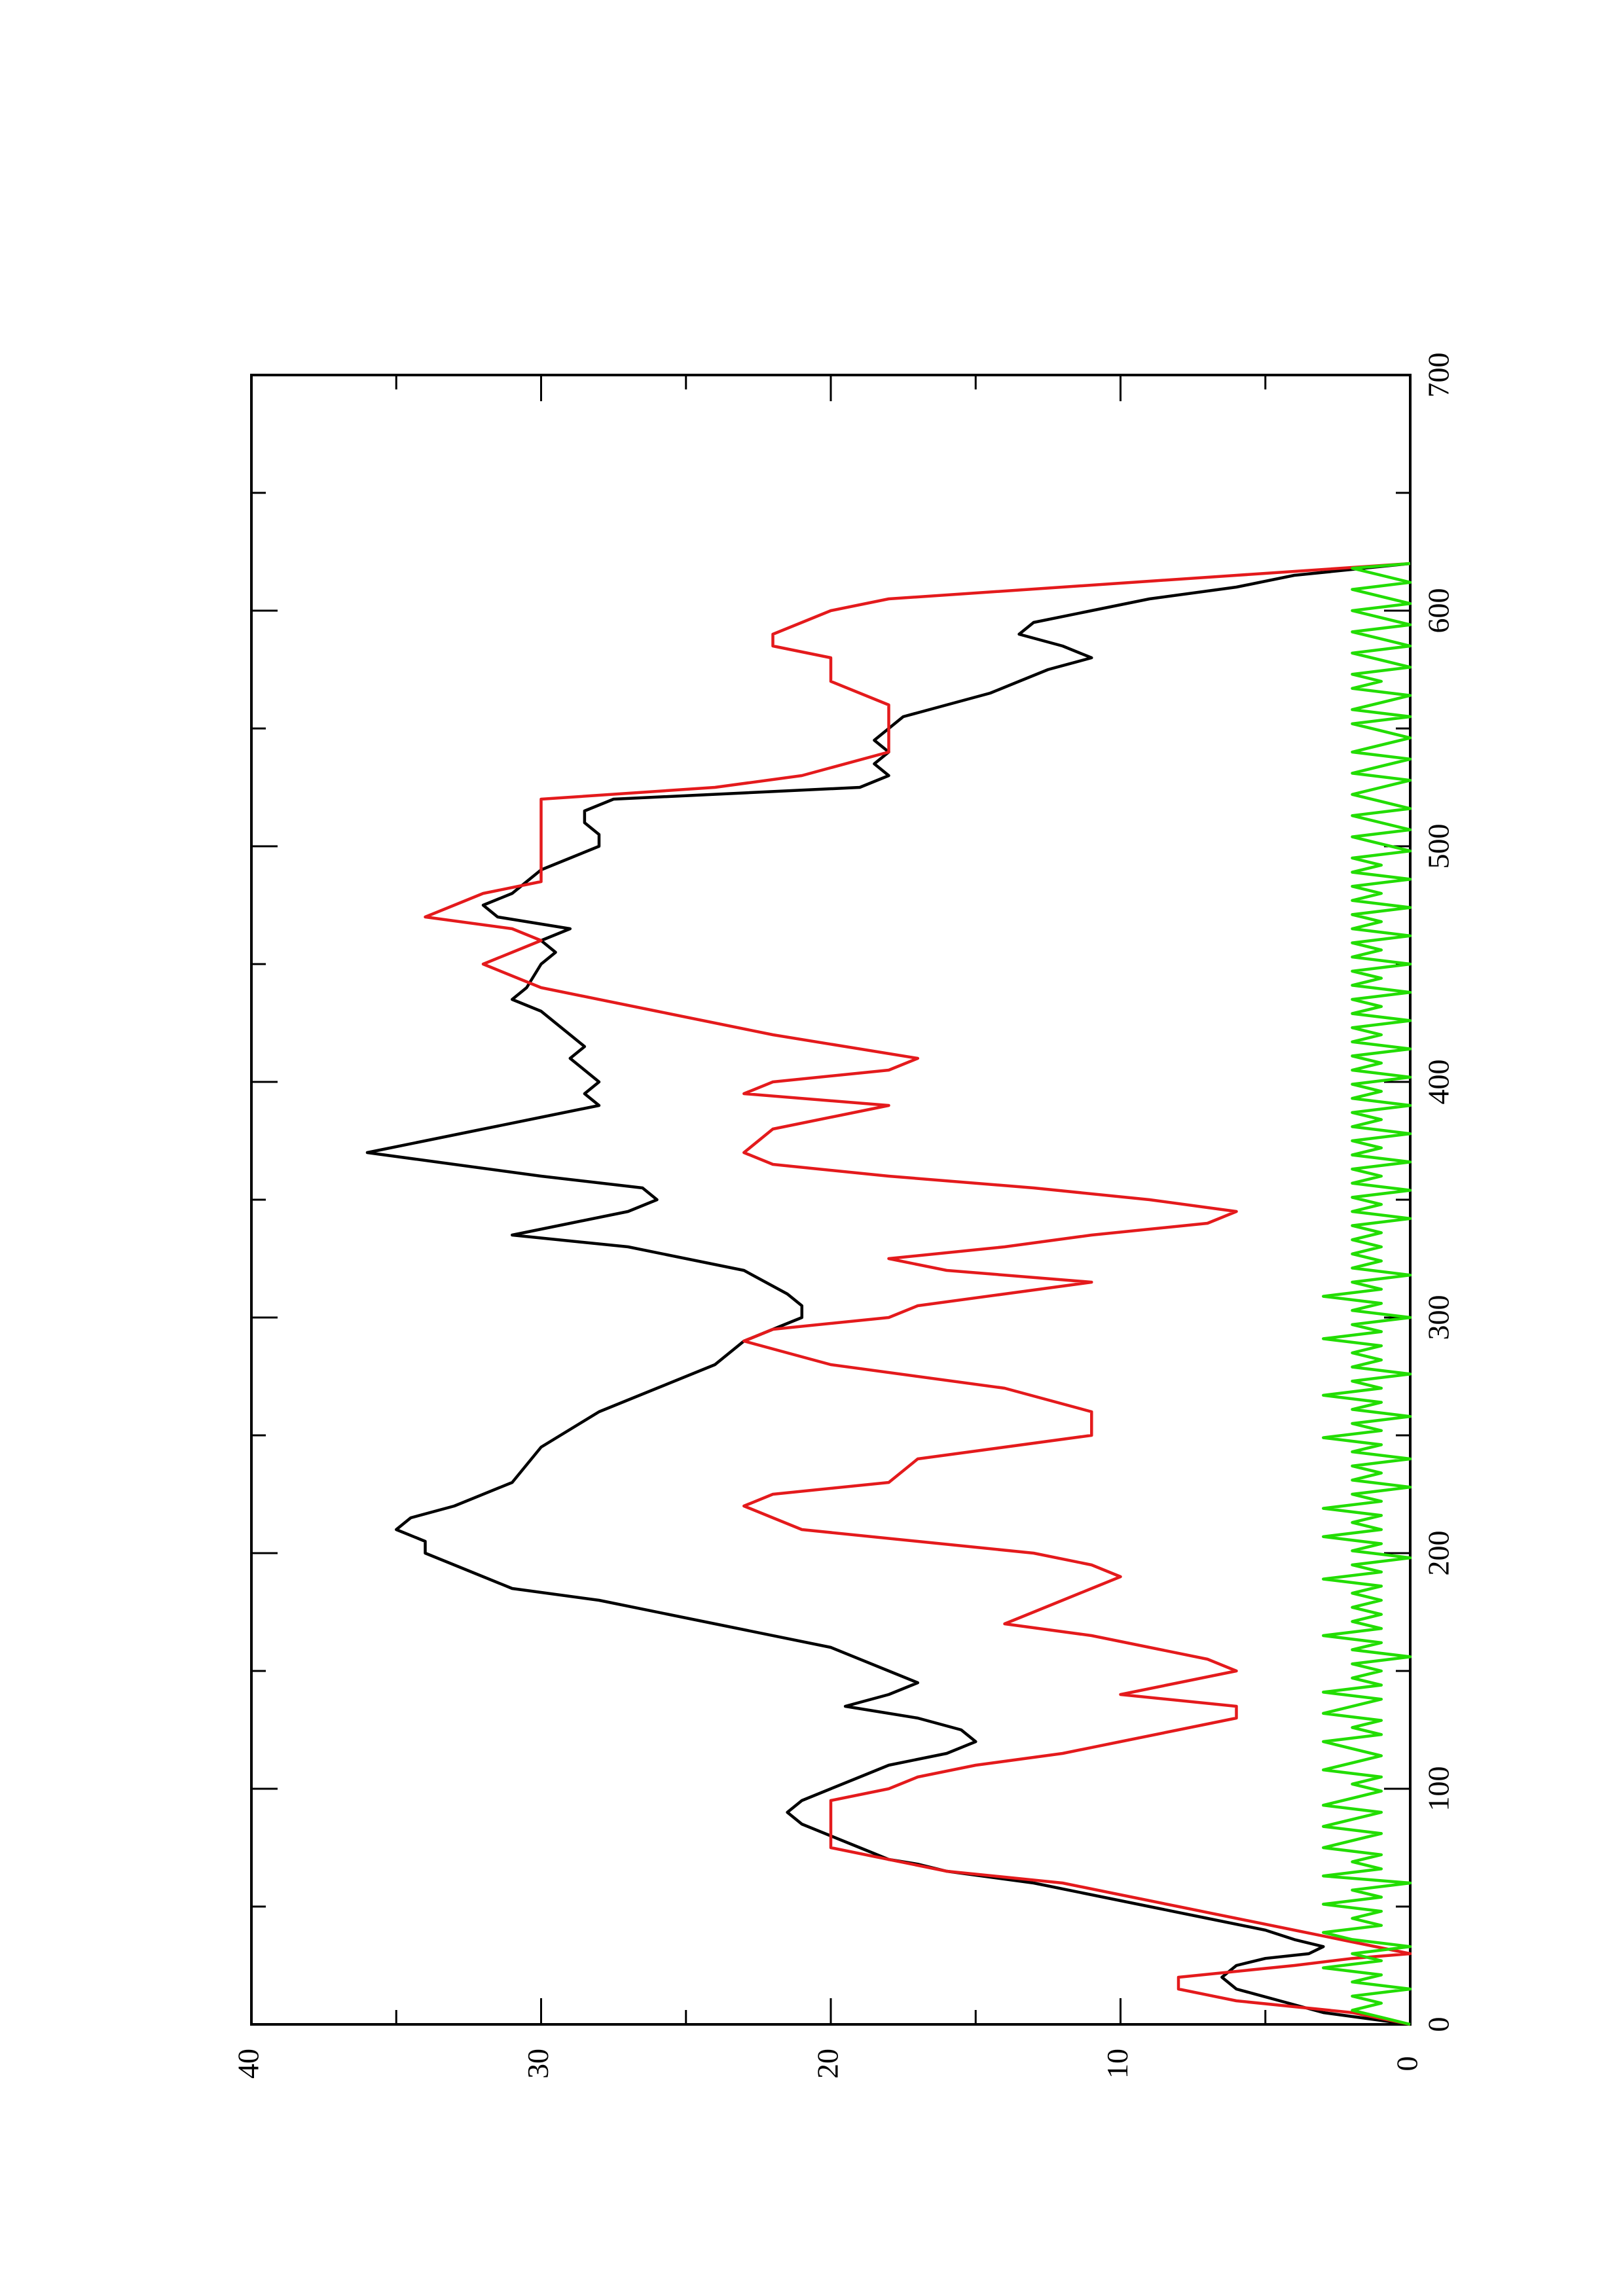 Image resolution: width=1623 pixels, height=2296 pixels. Describe the element at coordinates (1438, 611) in the screenshot. I see `x-tick-label: 600` at that location.